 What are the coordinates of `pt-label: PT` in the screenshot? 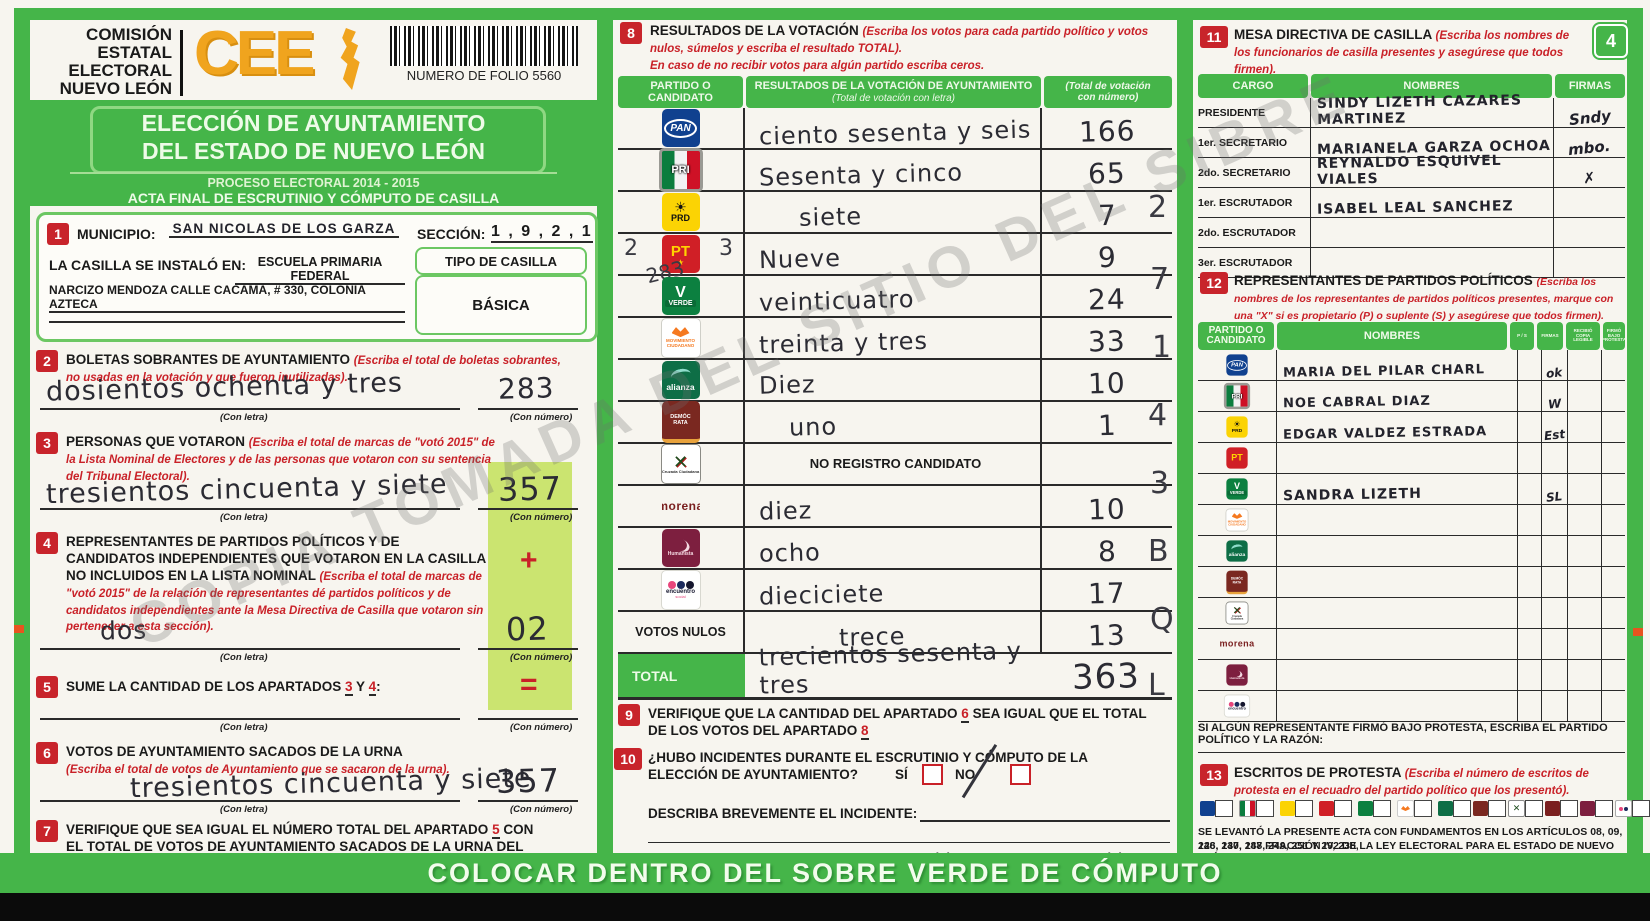 It's located at (680, 251).